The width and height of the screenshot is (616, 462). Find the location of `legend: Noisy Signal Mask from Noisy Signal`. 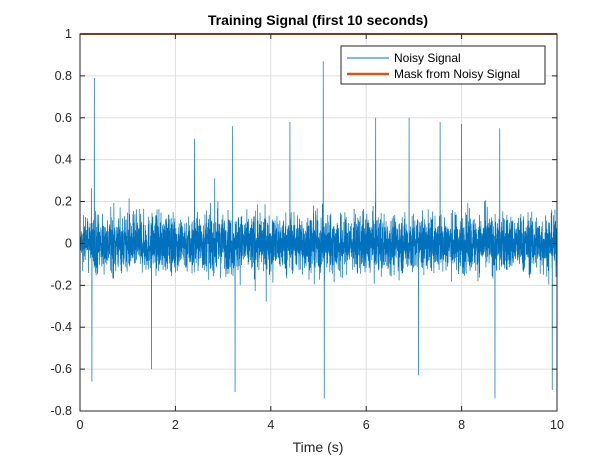

legend: Noisy Signal Mask from Noisy Signal is located at coordinates (443, 65).